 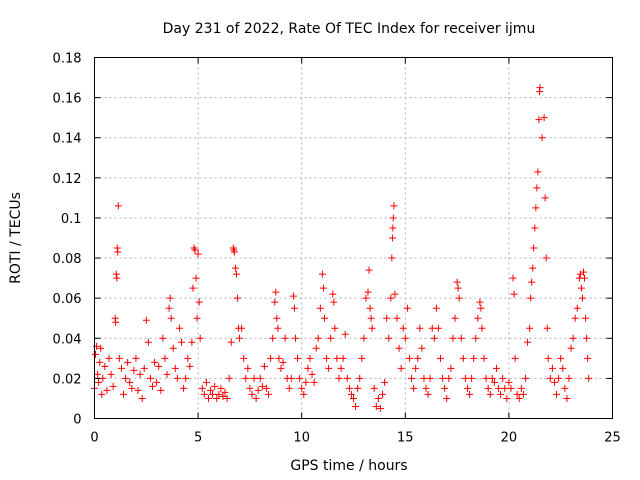 What do you see at coordinates (405, 438) in the screenshot?
I see `x-tick-label: 15` at bounding box center [405, 438].